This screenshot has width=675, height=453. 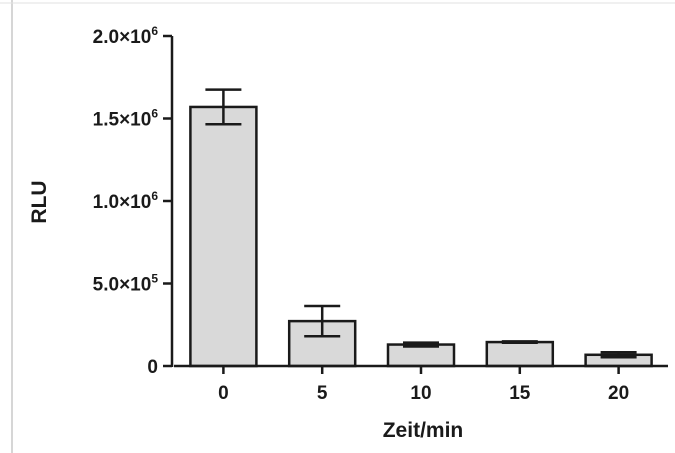 What do you see at coordinates (520, 393) in the screenshot?
I see `x-tick-label-15: 15` at bounding box center [520, 393].